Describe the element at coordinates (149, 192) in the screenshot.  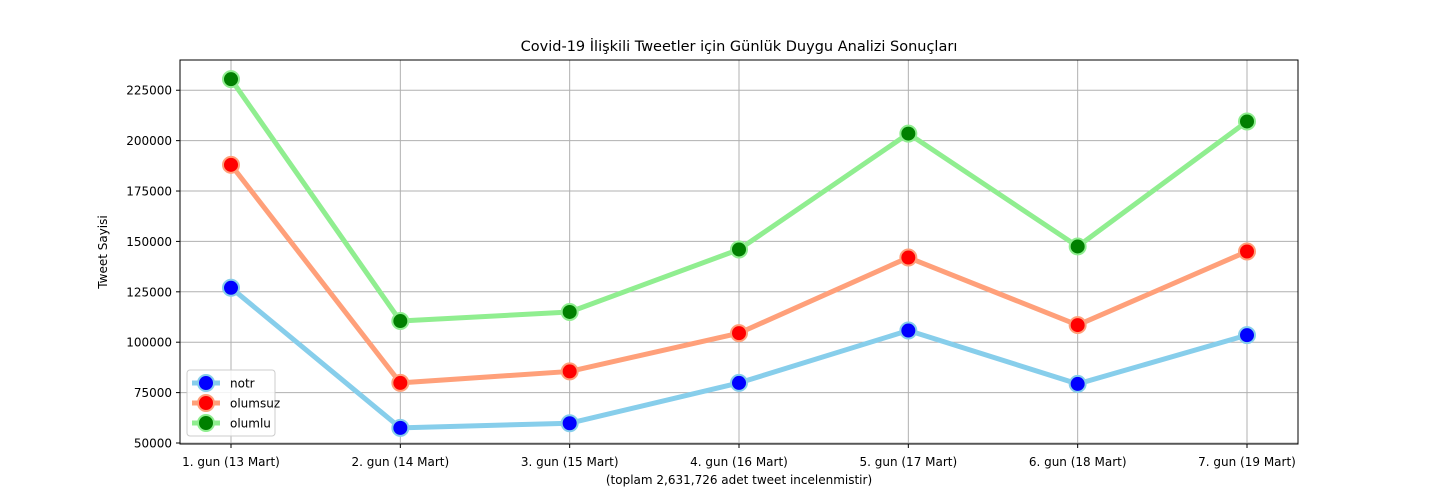
I see `y-tick-label: 175000` at that location.